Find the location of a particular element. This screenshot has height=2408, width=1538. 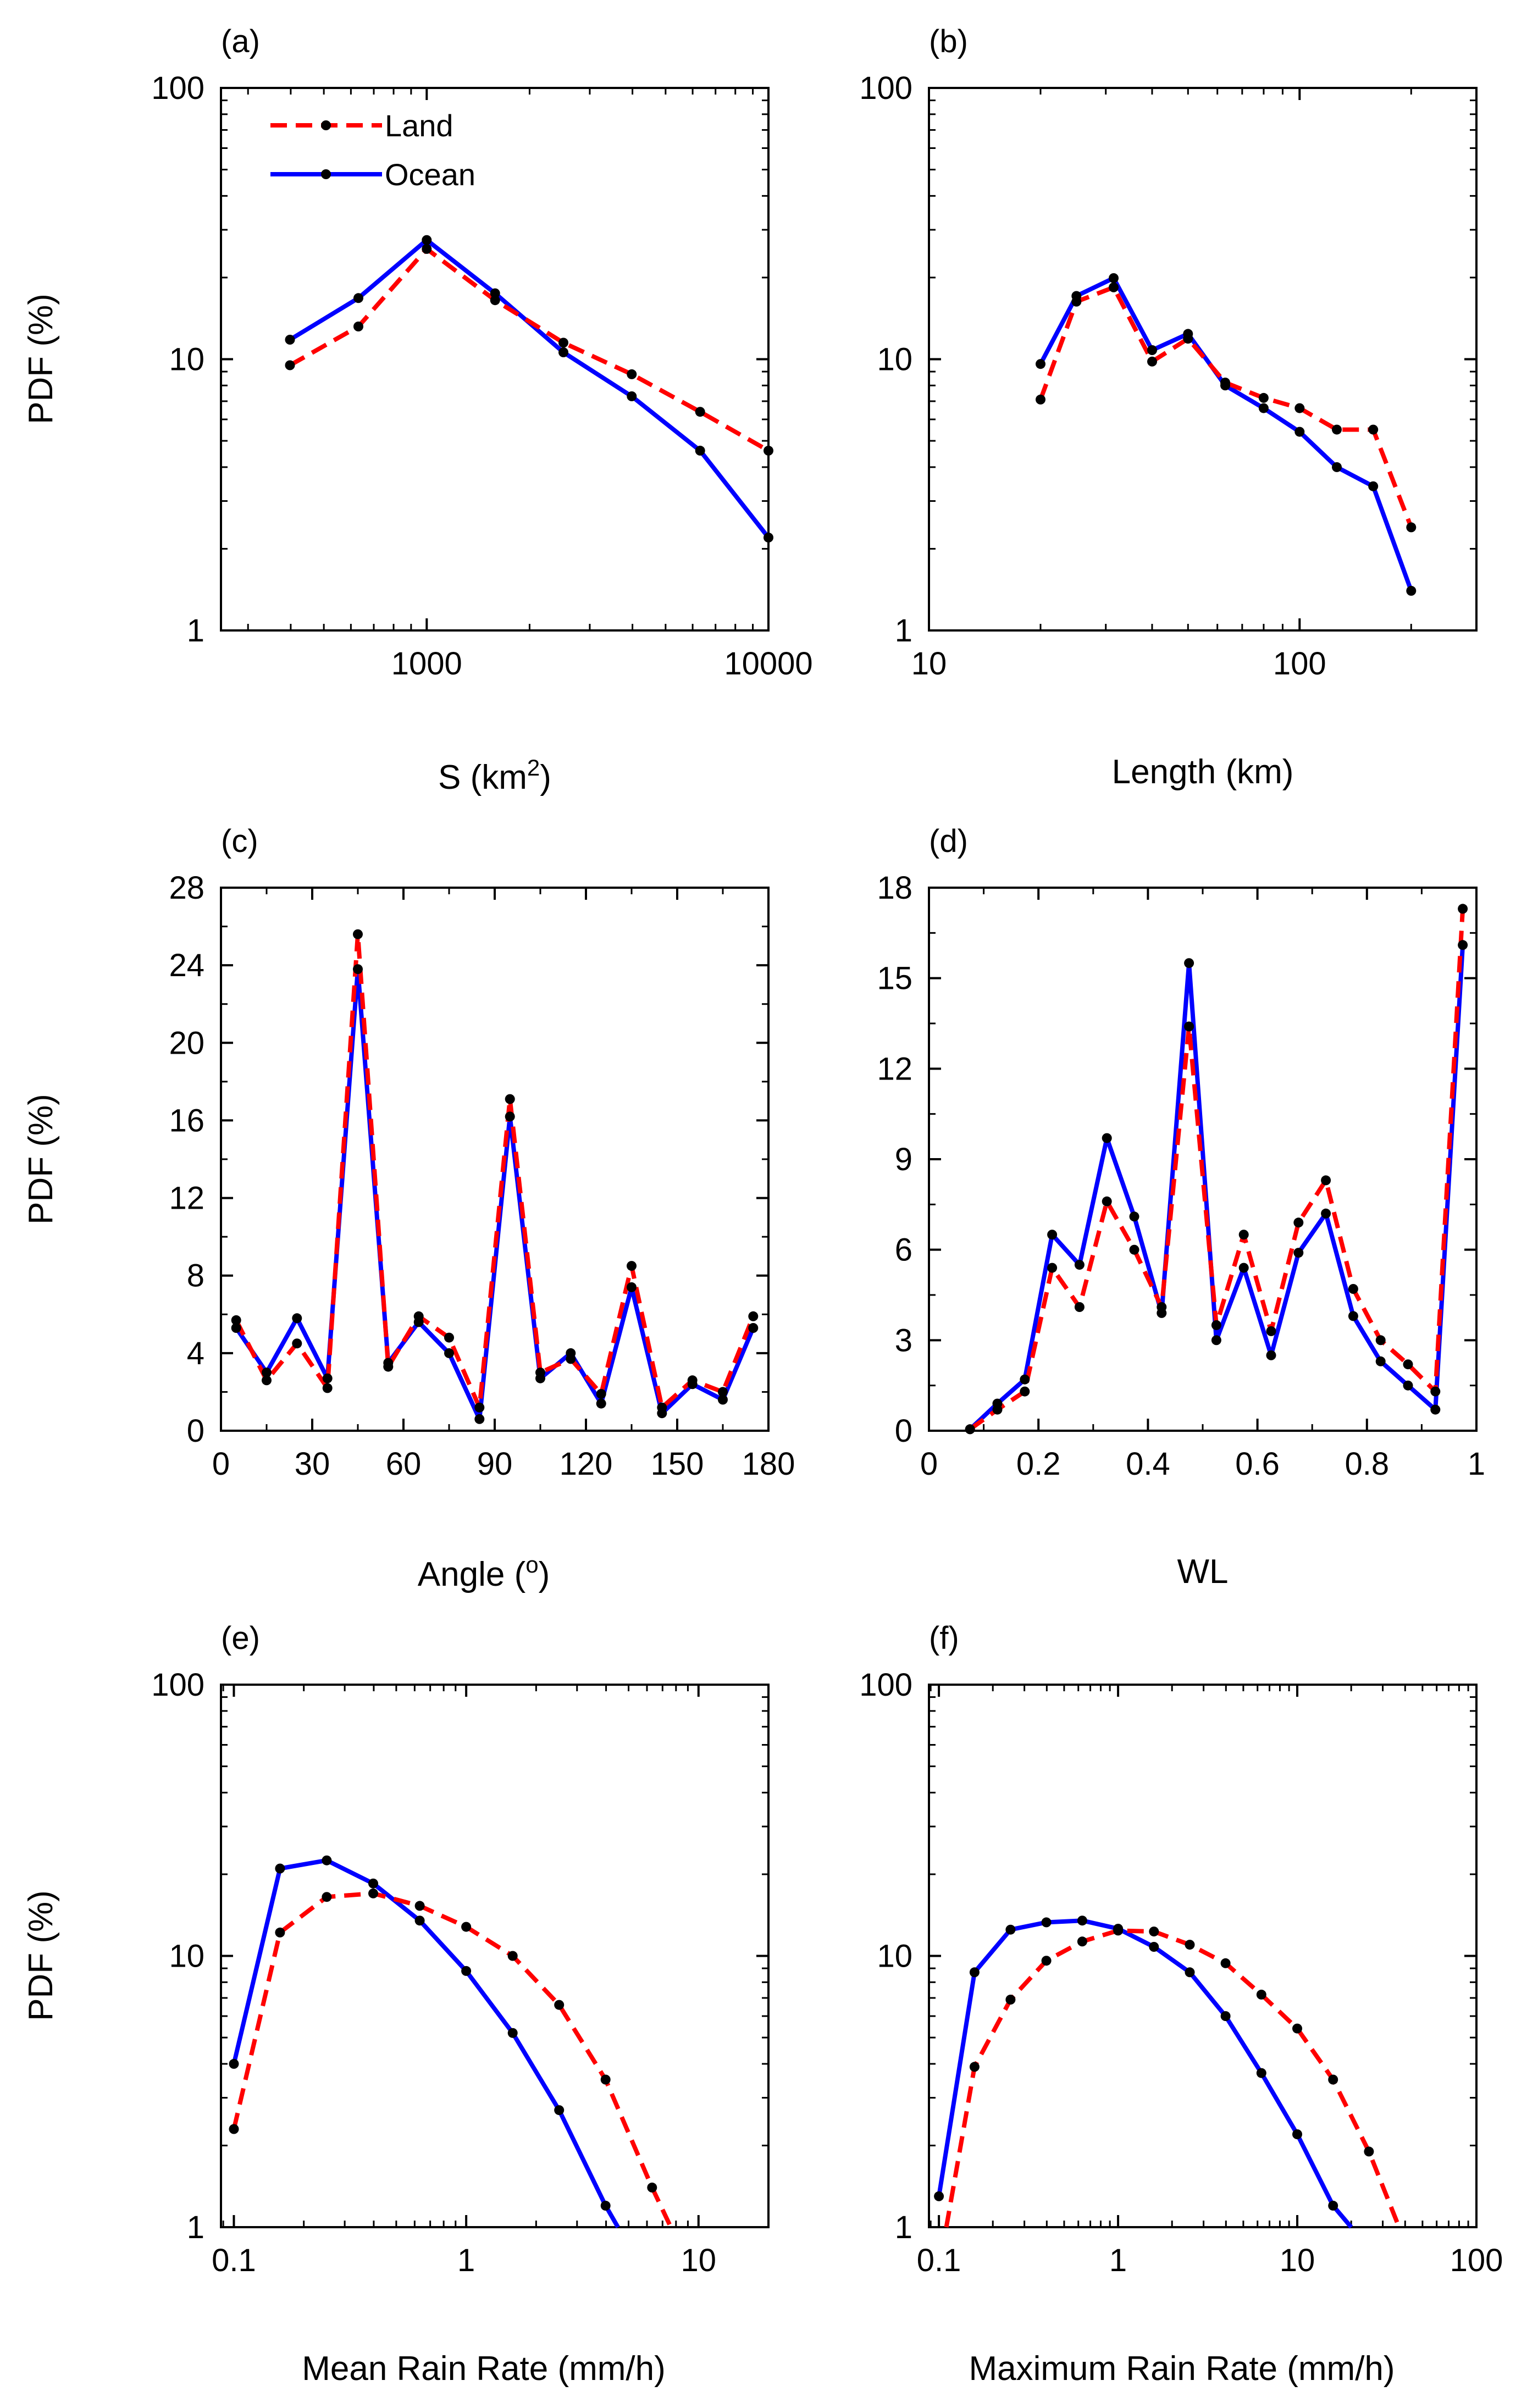

panel-a-ytick-label: 100 is located at coordinates (178, 88).